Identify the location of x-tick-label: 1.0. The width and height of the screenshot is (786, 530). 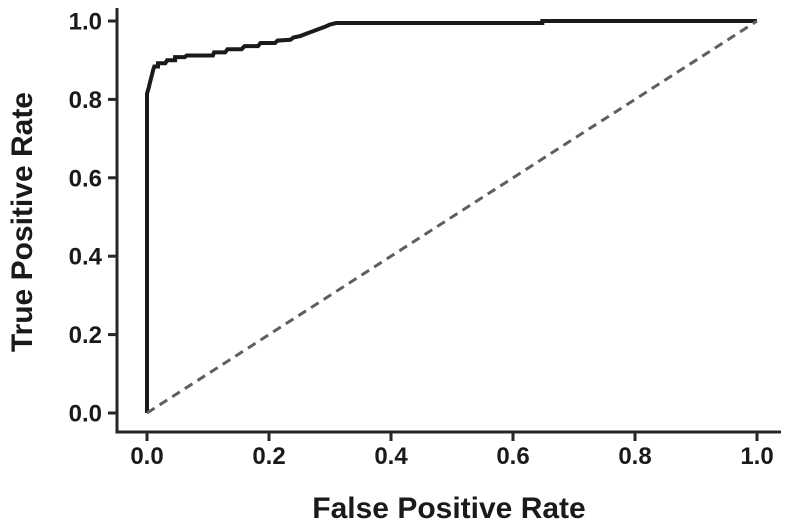
(756, 456).